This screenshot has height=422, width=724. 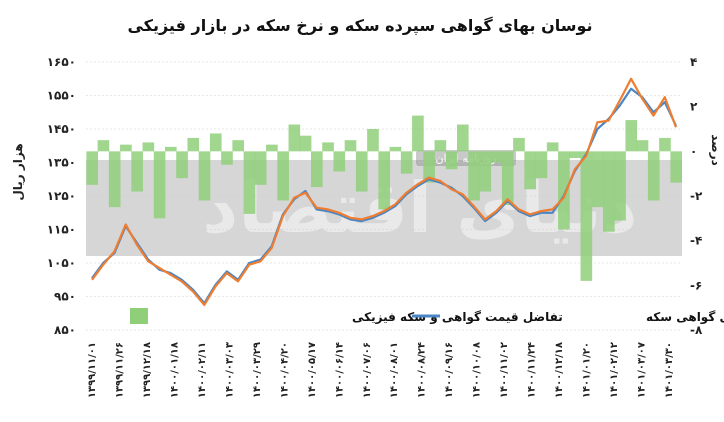 I want to click on right-tick-label: -۲, so click(x=696, y=196).